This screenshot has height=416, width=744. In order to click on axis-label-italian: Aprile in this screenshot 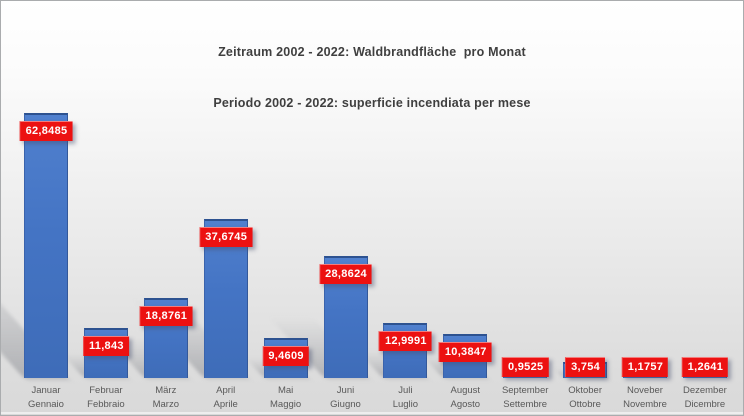, I will do `click(225, 404)`.